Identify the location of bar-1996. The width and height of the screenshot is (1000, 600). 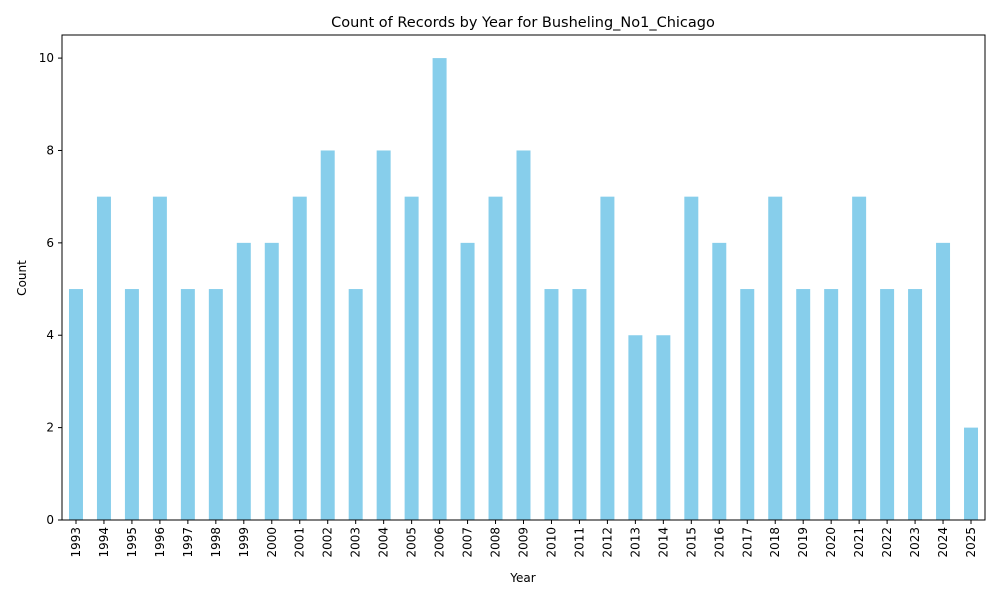
(159, 358).